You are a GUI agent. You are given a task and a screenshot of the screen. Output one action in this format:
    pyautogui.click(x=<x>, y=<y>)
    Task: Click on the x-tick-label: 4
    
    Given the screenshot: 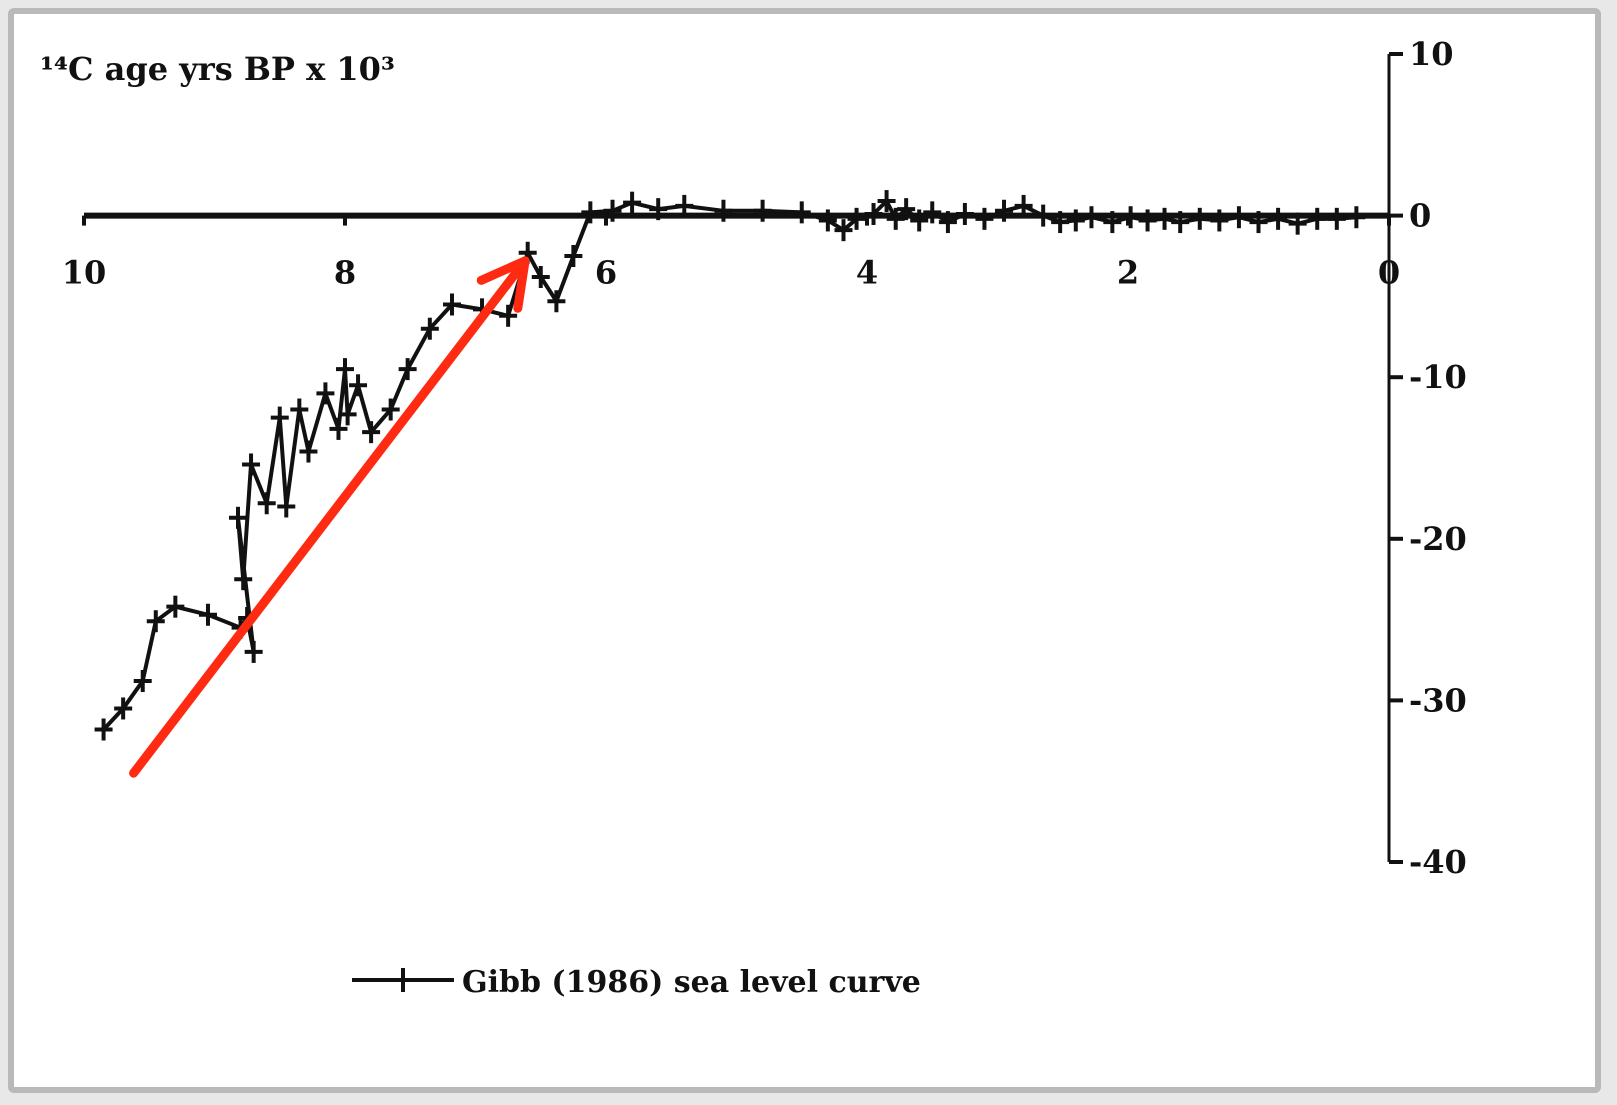 What is the action you would take?
    pyautogui.click(x=867, y=273)
    